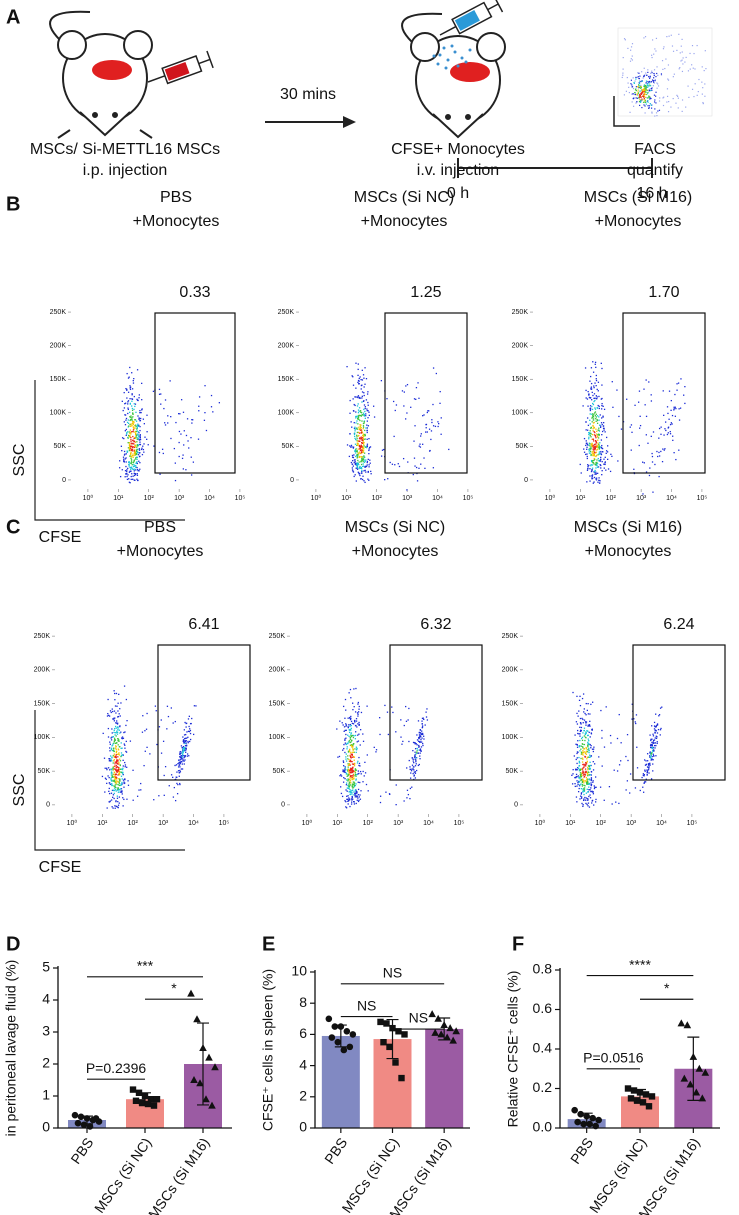 This screenshot has width=739, height=1215. What do you see at coordinates (46, 1063) in the screenshot?
I see `y-tick-label: 2` at bounding box center [46, 1063].